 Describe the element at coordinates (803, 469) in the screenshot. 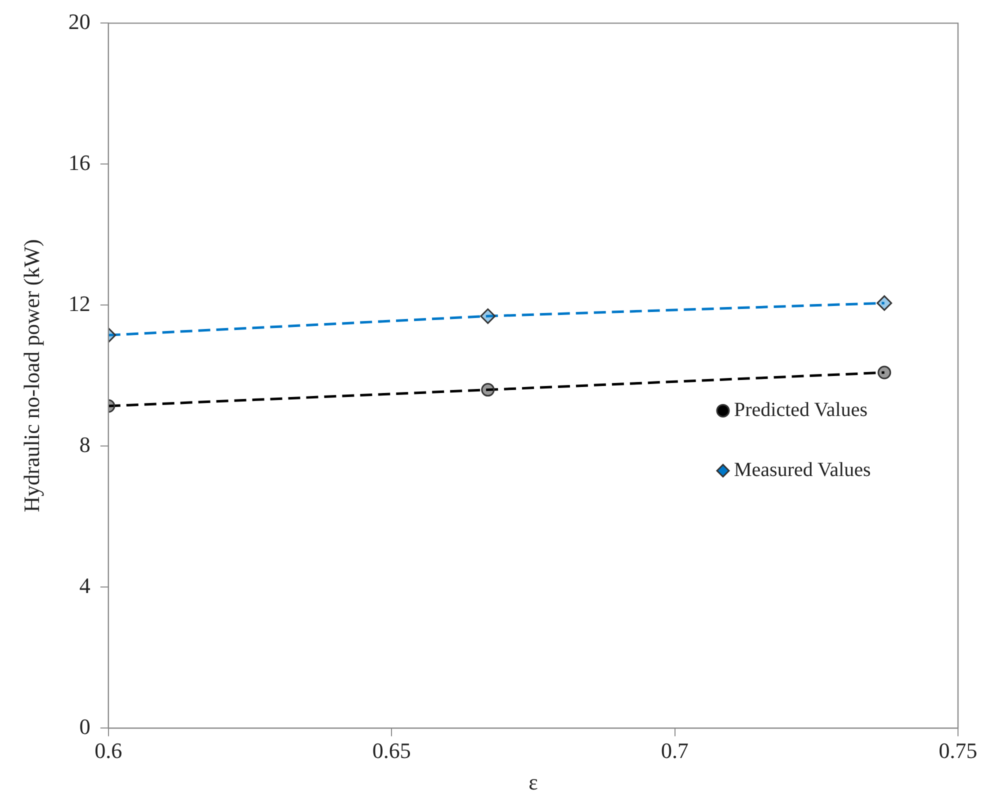

I see `legend-label: Measured Values` at that location.